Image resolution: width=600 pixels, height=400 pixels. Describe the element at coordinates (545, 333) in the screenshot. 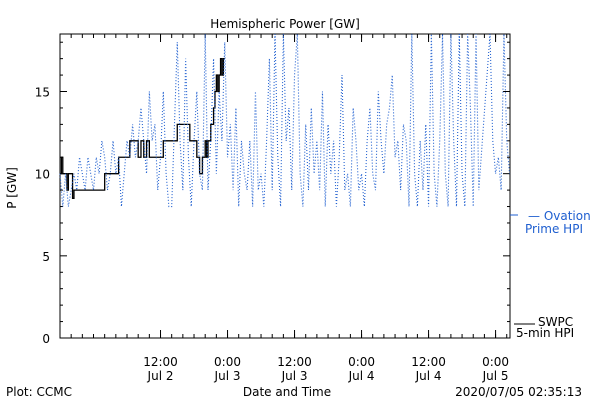

I see `legend-swpc-label-2: 5-min HPI` at that location.